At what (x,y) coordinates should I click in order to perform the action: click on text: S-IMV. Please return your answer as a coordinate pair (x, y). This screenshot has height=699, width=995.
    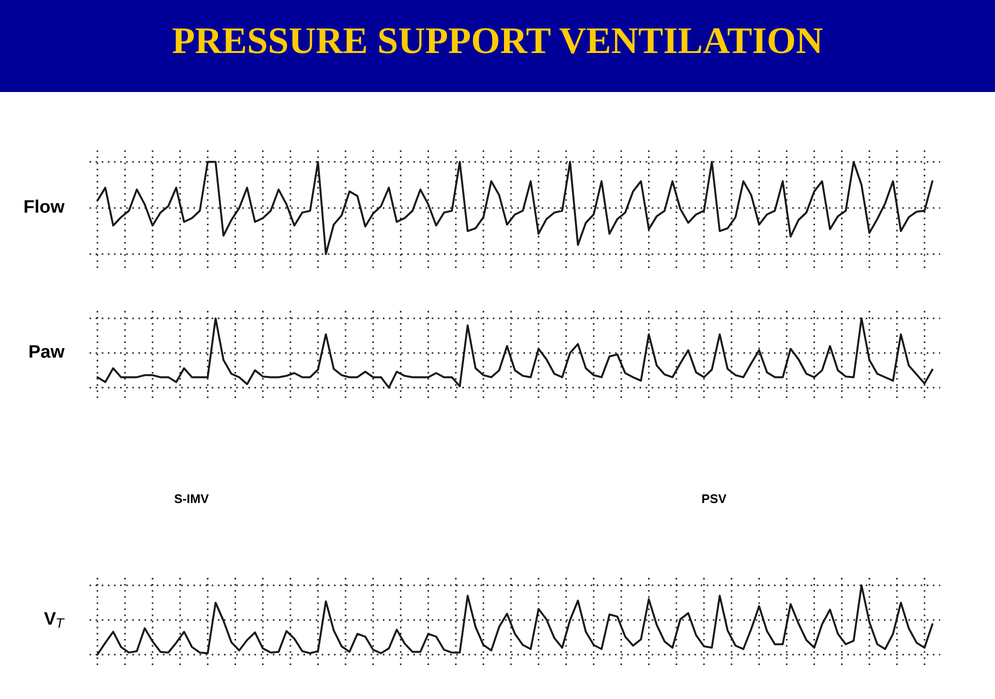
    Looking at the image, I should click on (191, 499).